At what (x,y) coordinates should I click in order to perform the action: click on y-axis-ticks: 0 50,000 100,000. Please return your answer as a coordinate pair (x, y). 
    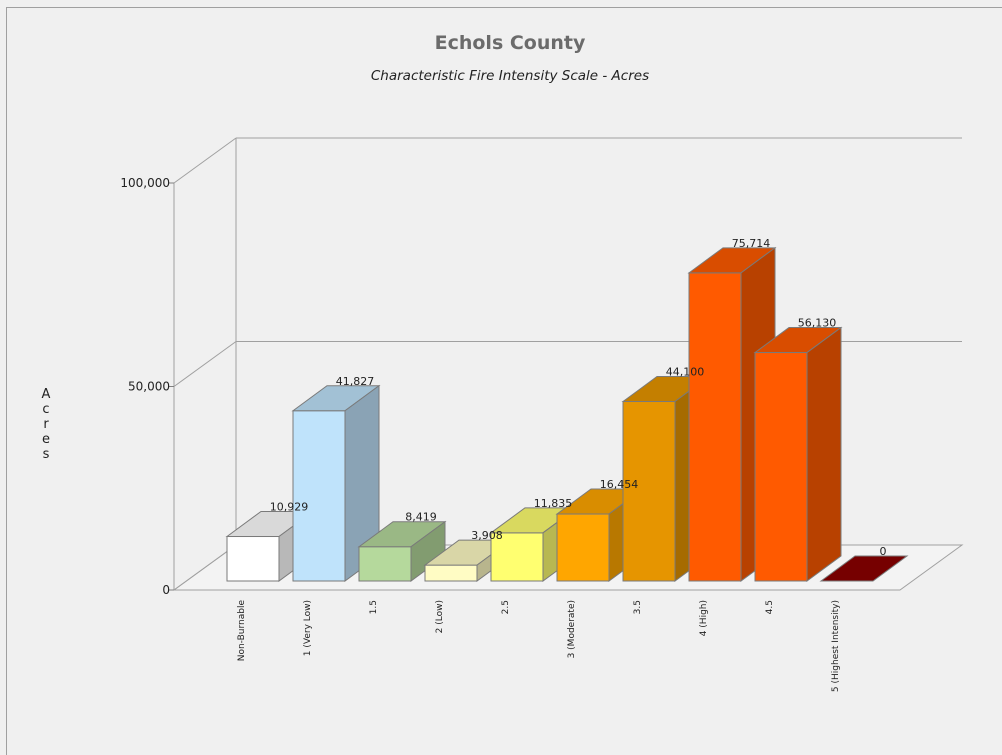
    Looking at the image, I should click on (145, 386).